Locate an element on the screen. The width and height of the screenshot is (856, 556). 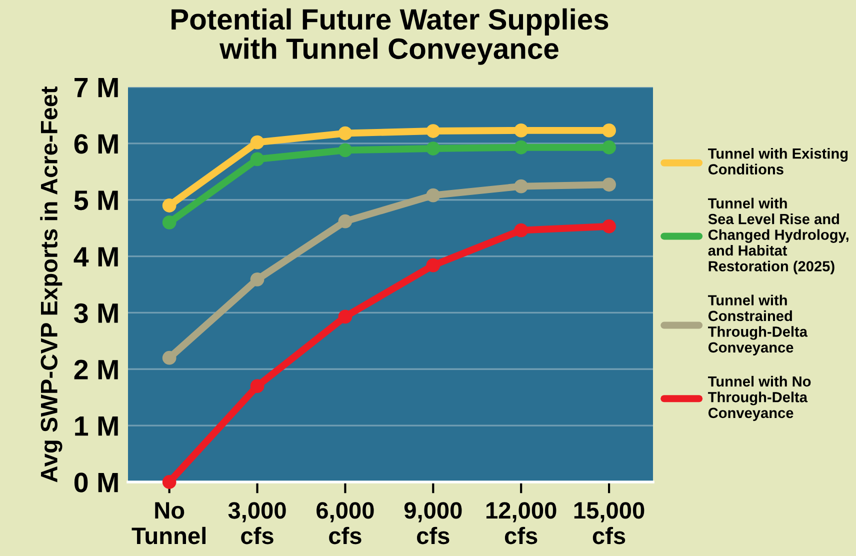
y-axis-title: Avg SWP-CVP Exports in Acre-Feet is located at coordinates (51, 284).